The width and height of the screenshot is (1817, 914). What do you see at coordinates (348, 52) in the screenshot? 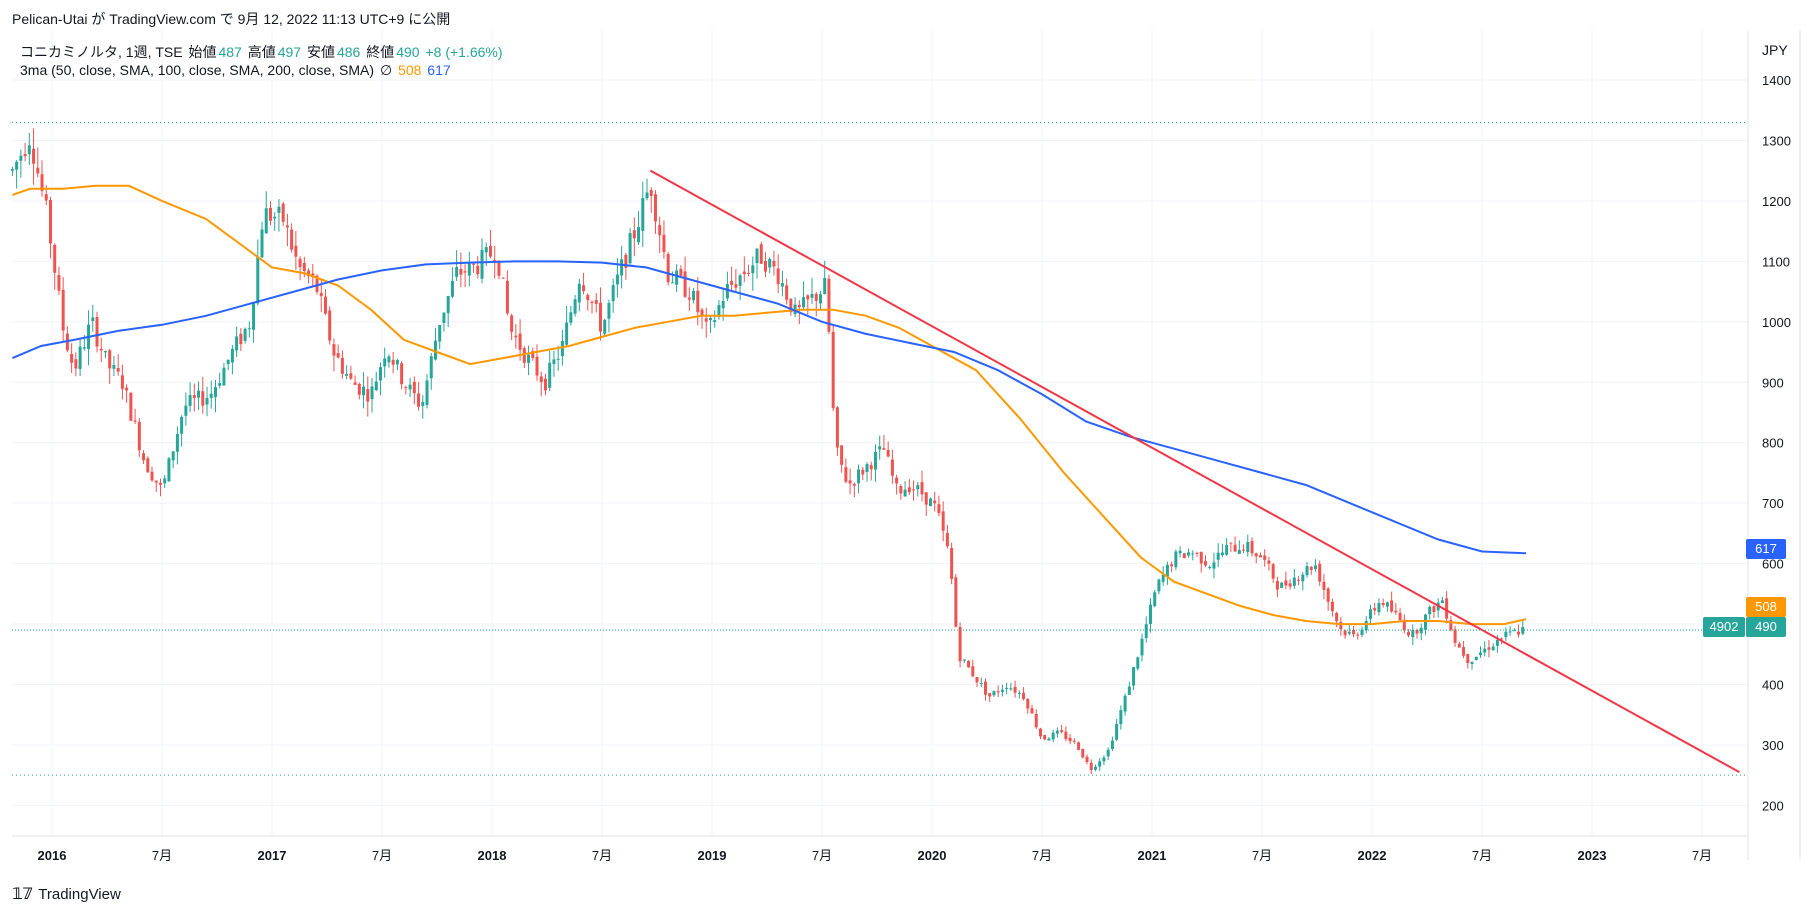
I see `low-value: 486` at bounding box center [348, 52].